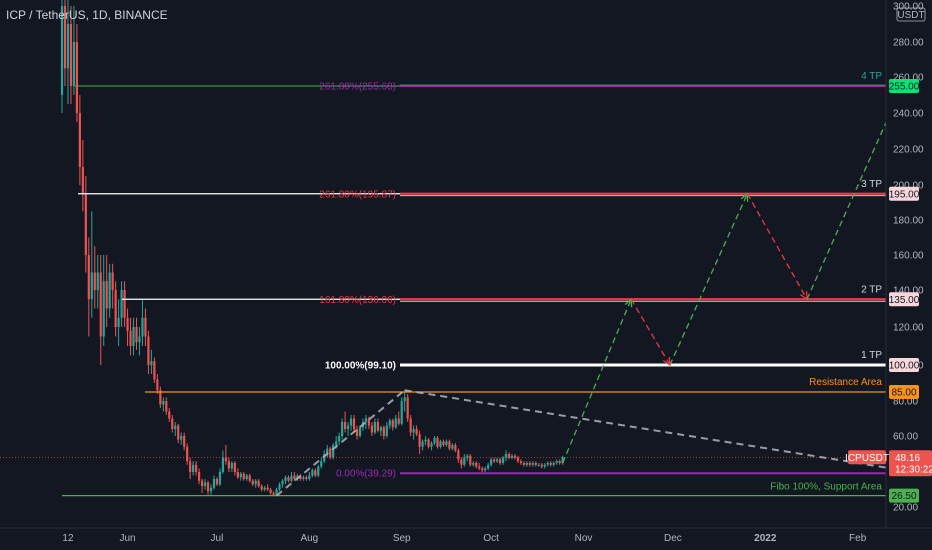  Describe the element at coordinates (474, 489) in the screenshot. I see `level-26.50: Fibo 100%, Support Area` at that location.